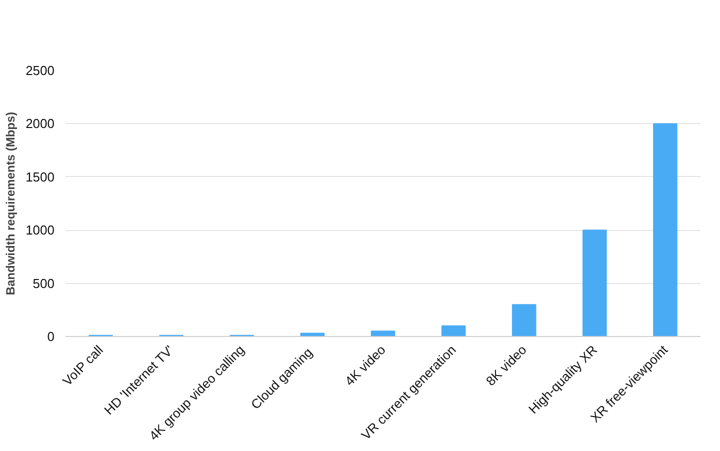  Describe the element at coordinates (43, 283) in the screenshot. I see `y-tick-label: 500` at that location.